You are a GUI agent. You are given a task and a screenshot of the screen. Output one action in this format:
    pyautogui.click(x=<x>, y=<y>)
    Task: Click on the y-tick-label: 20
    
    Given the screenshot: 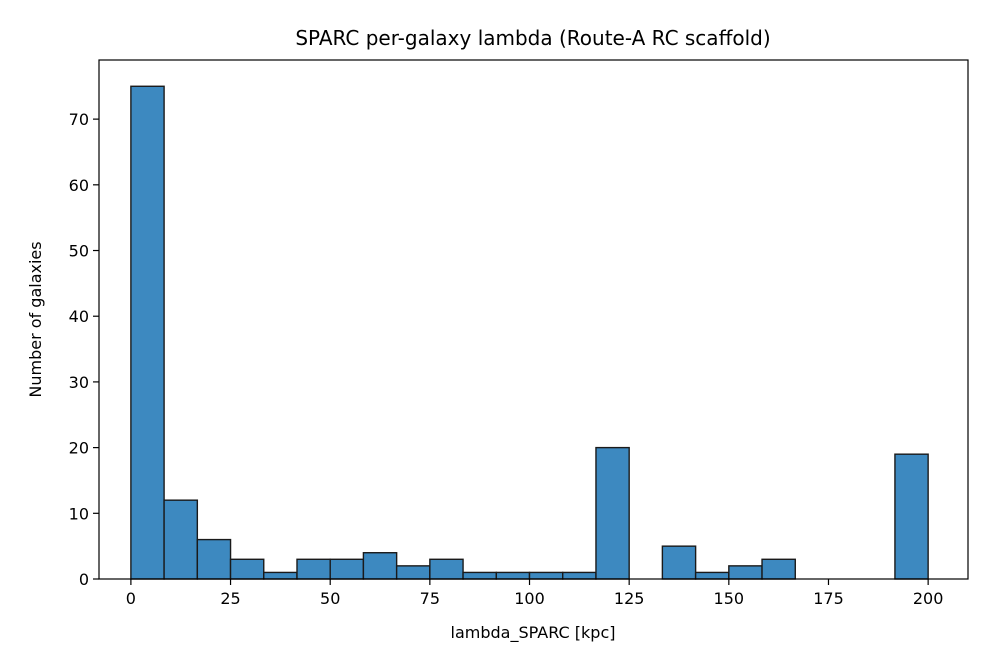 What is the action you would take?
    pyautogui.click(x=79, y=448)
    